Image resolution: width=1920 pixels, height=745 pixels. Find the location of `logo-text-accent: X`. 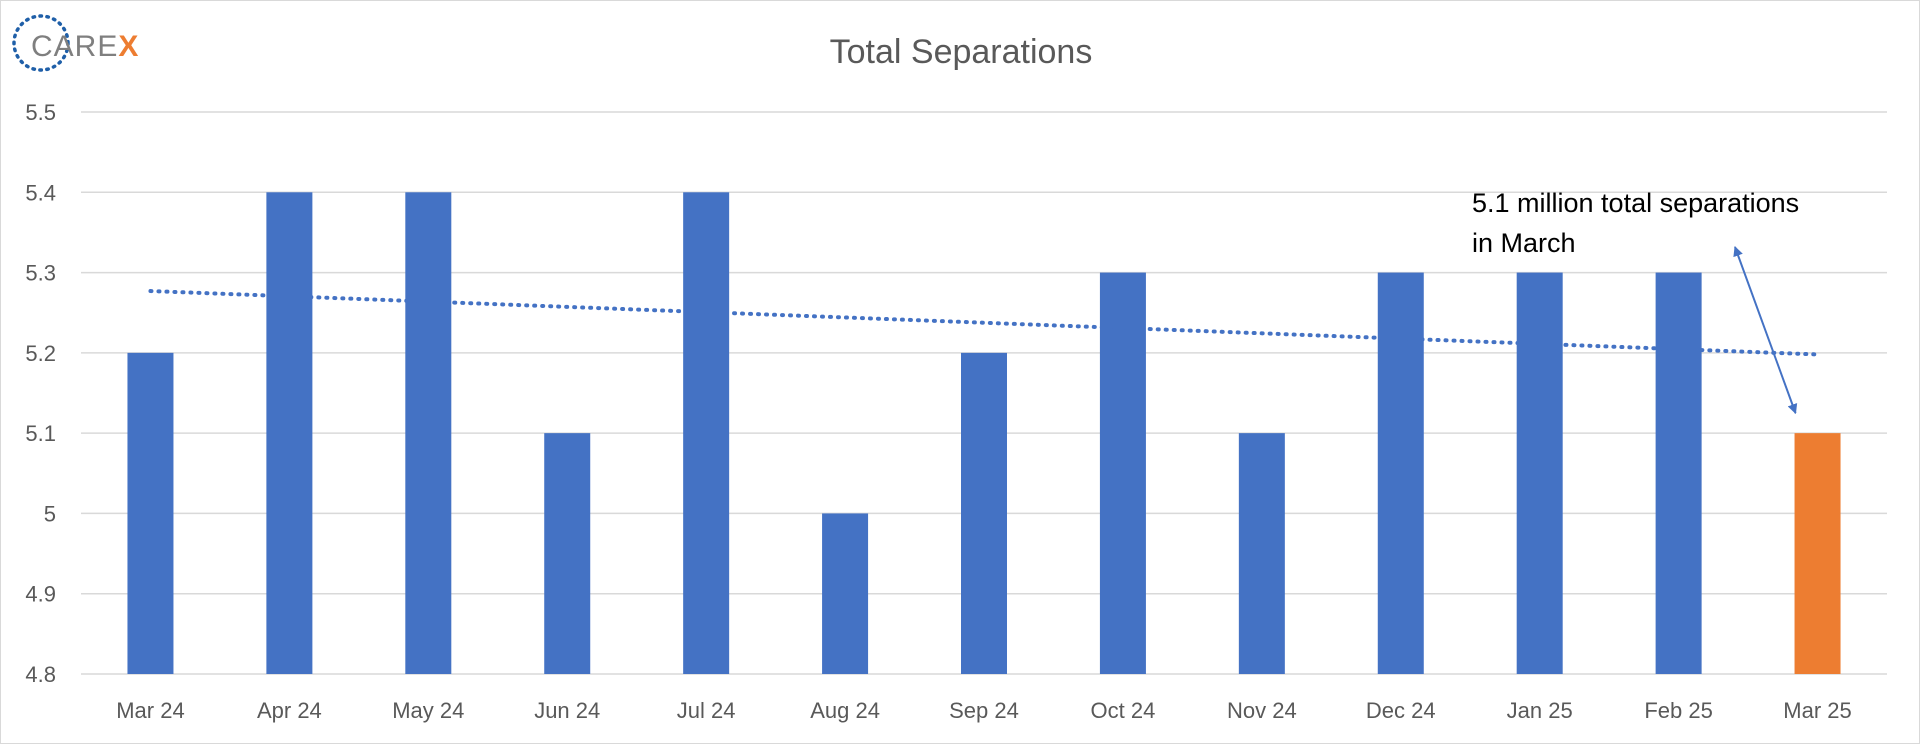

logo-text-accent: X is located at coordinates (128, 46).